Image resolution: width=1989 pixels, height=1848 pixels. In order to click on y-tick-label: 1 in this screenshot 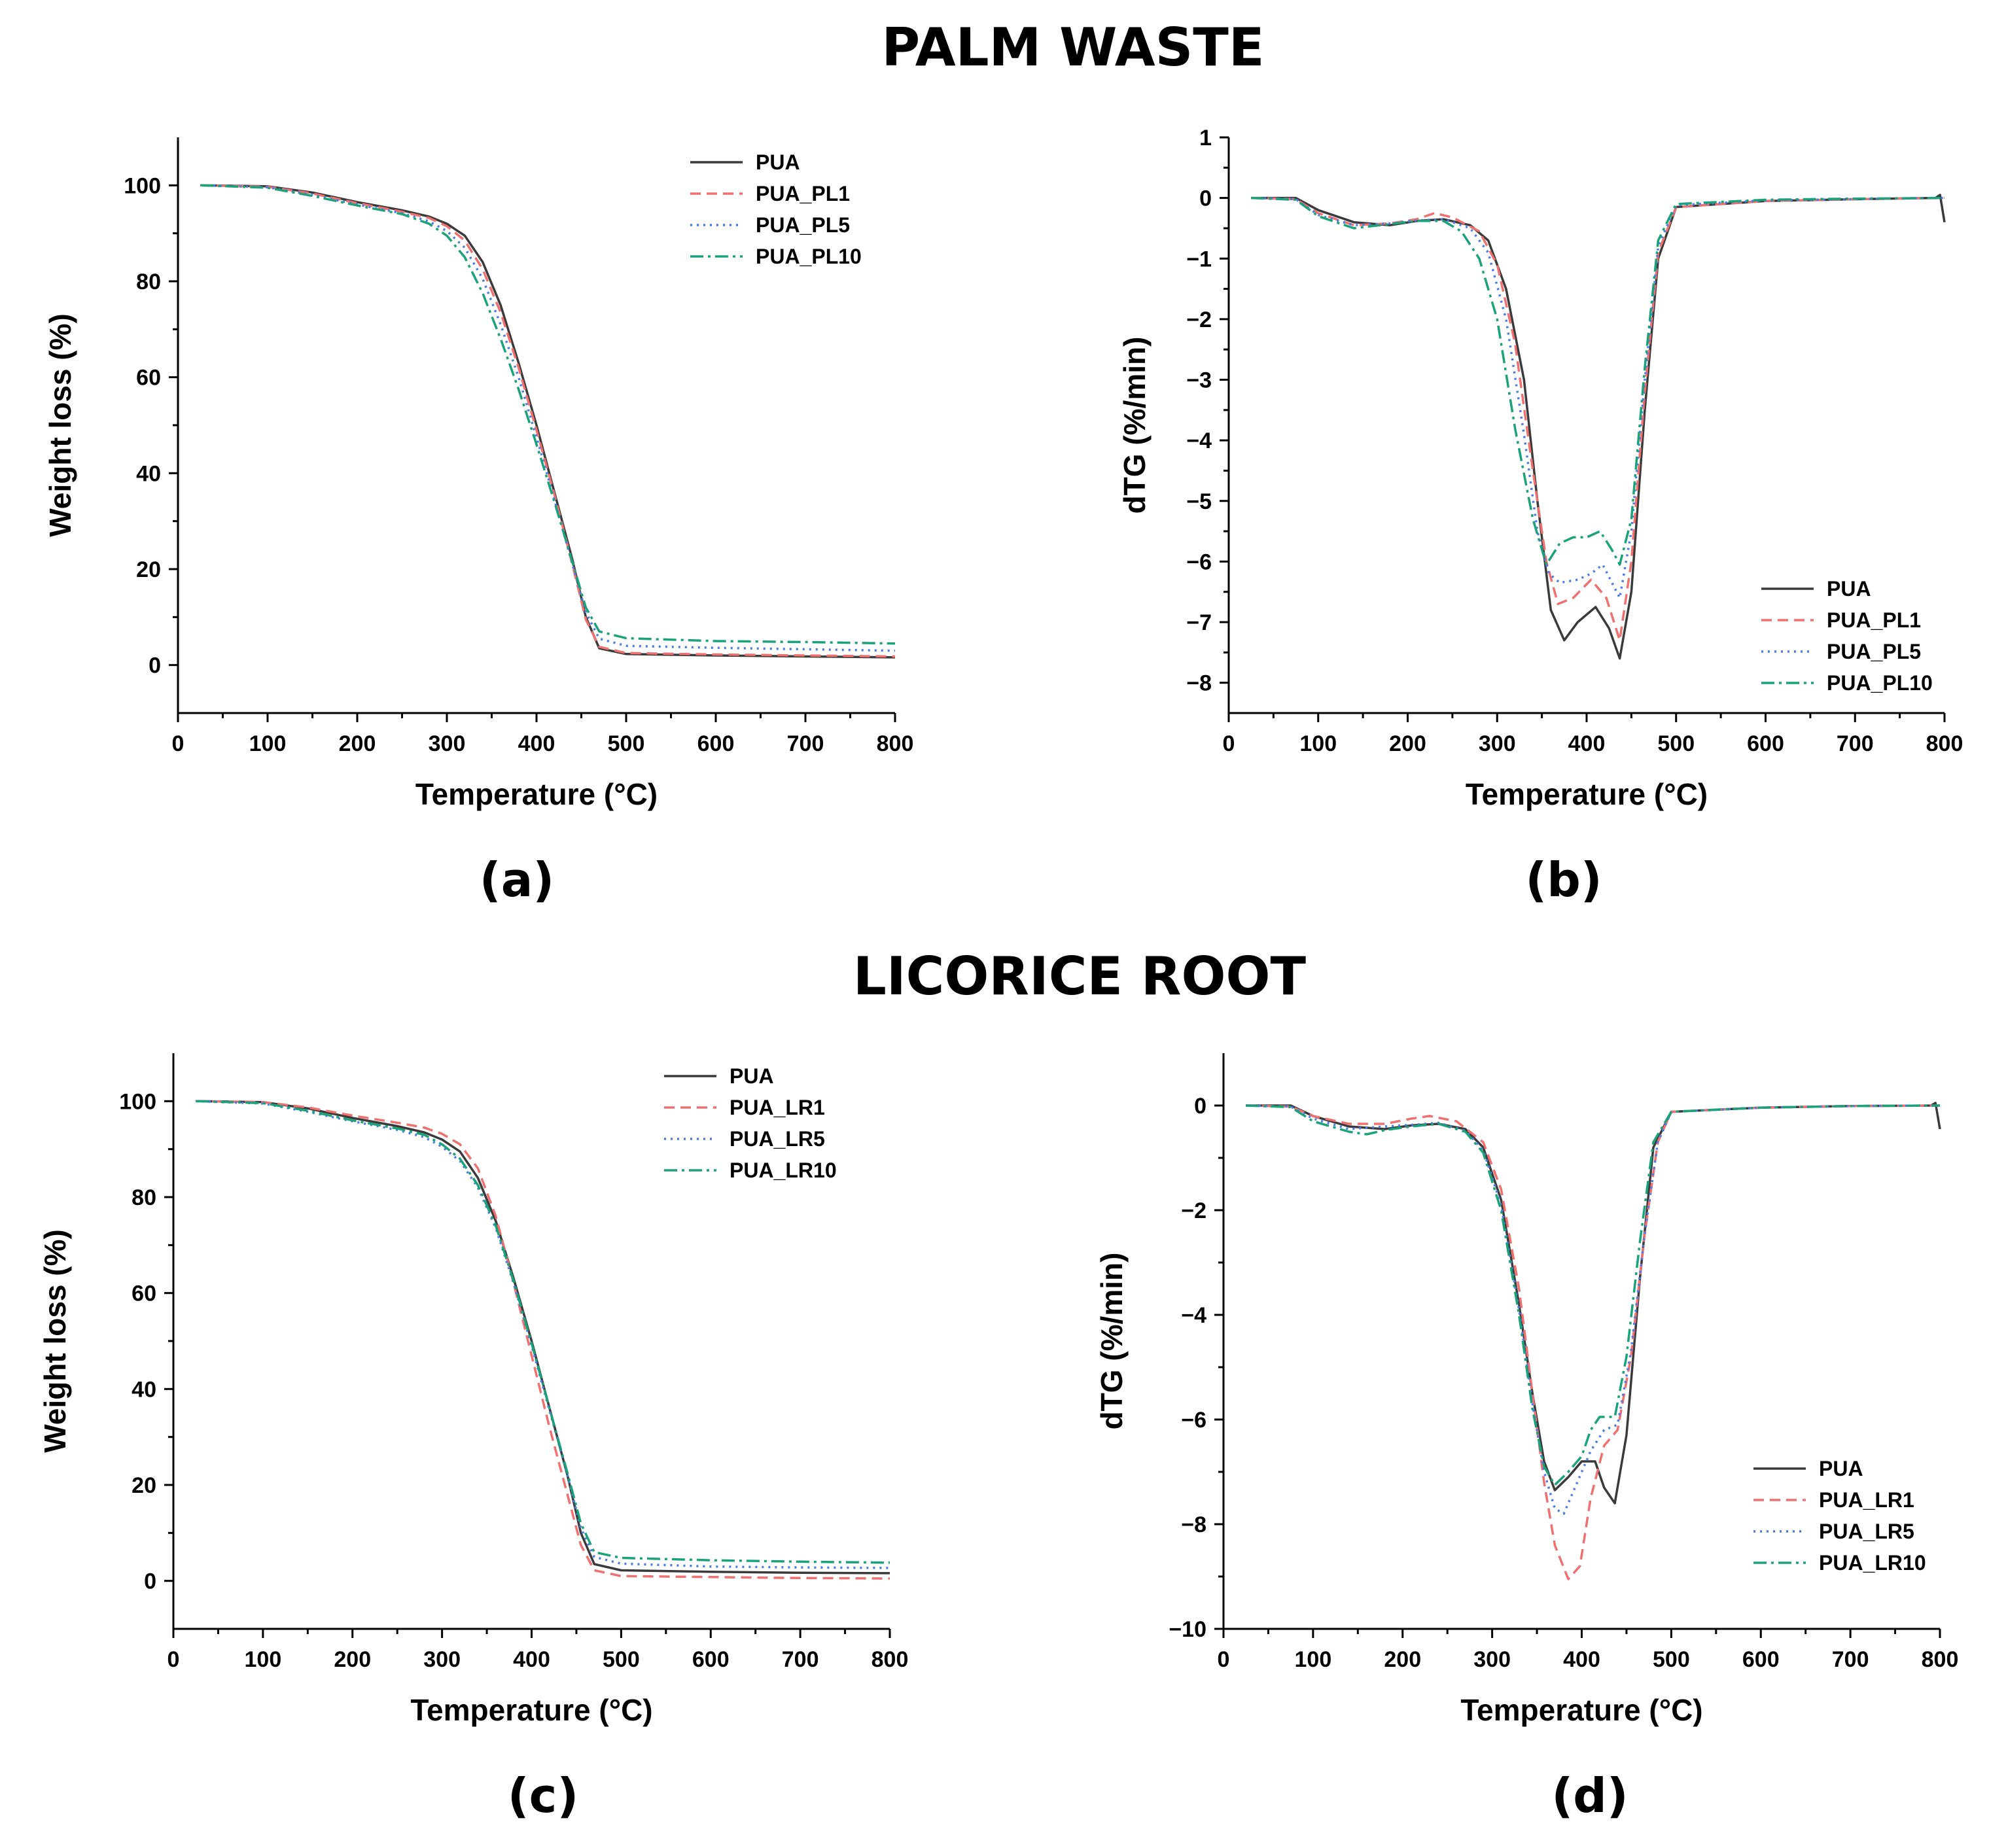, I will do `click(1205, 138)`.